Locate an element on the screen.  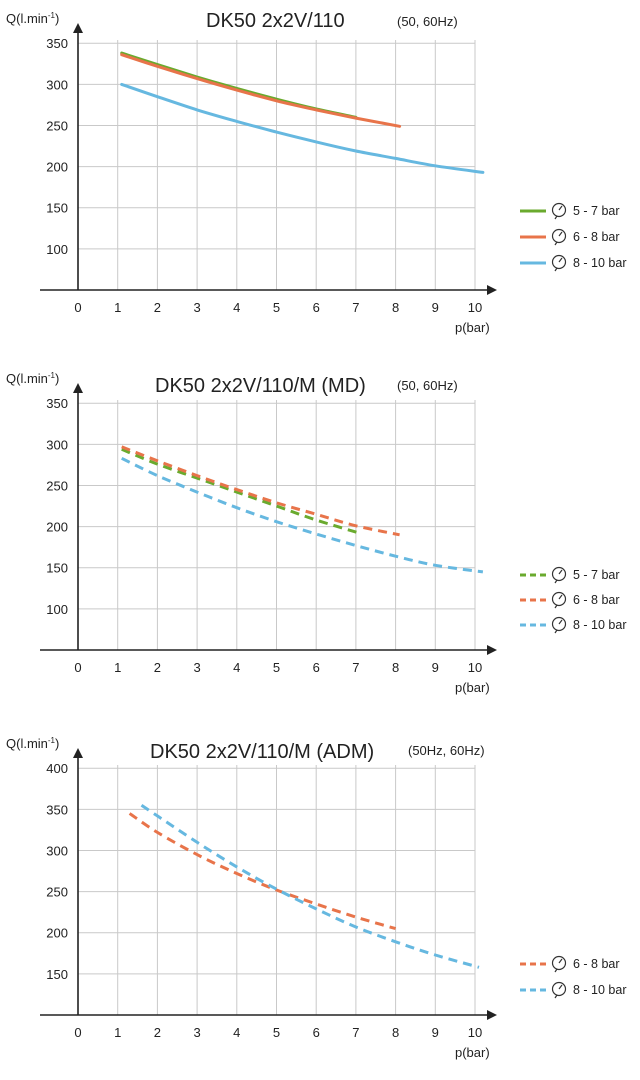
chart-title: DK50 2x2V/110 is located at coordinates (275, 21).